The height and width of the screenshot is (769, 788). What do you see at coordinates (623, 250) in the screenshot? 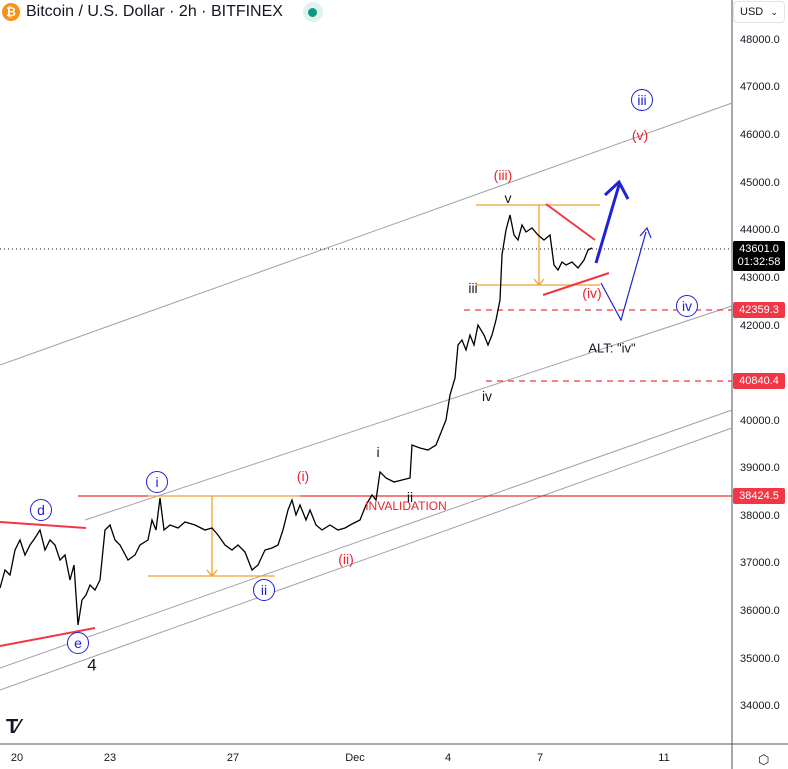
I see `projection-arrows` at bounding box center [623, 250].